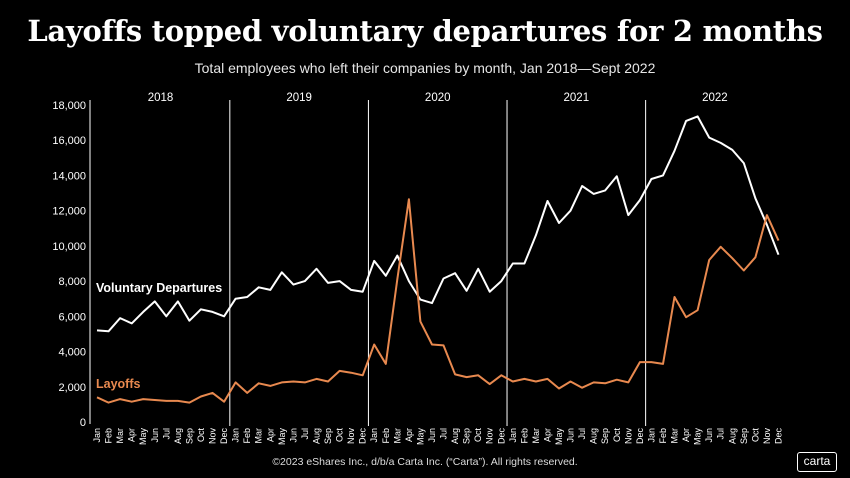 The image size is (850, 478). What do you see at coordinates (72, 388) in the screenshot?
I see `y-tick-label: 2,000` at bounding box center [72, 388].